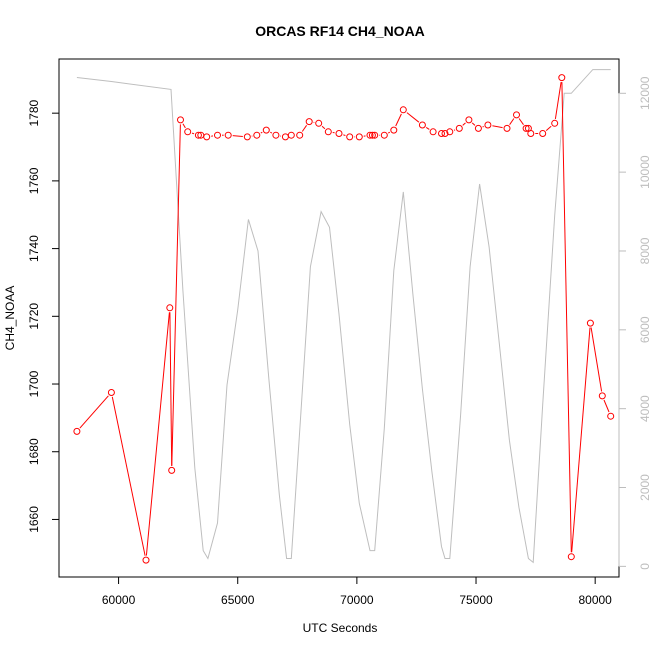 Image resolution: width=650 pixels, height=650 pixels. What do you see at coordinates (34, 180) in the screenshot?
I see `y-tick-label: 1760` at bounding box center [34, 180].